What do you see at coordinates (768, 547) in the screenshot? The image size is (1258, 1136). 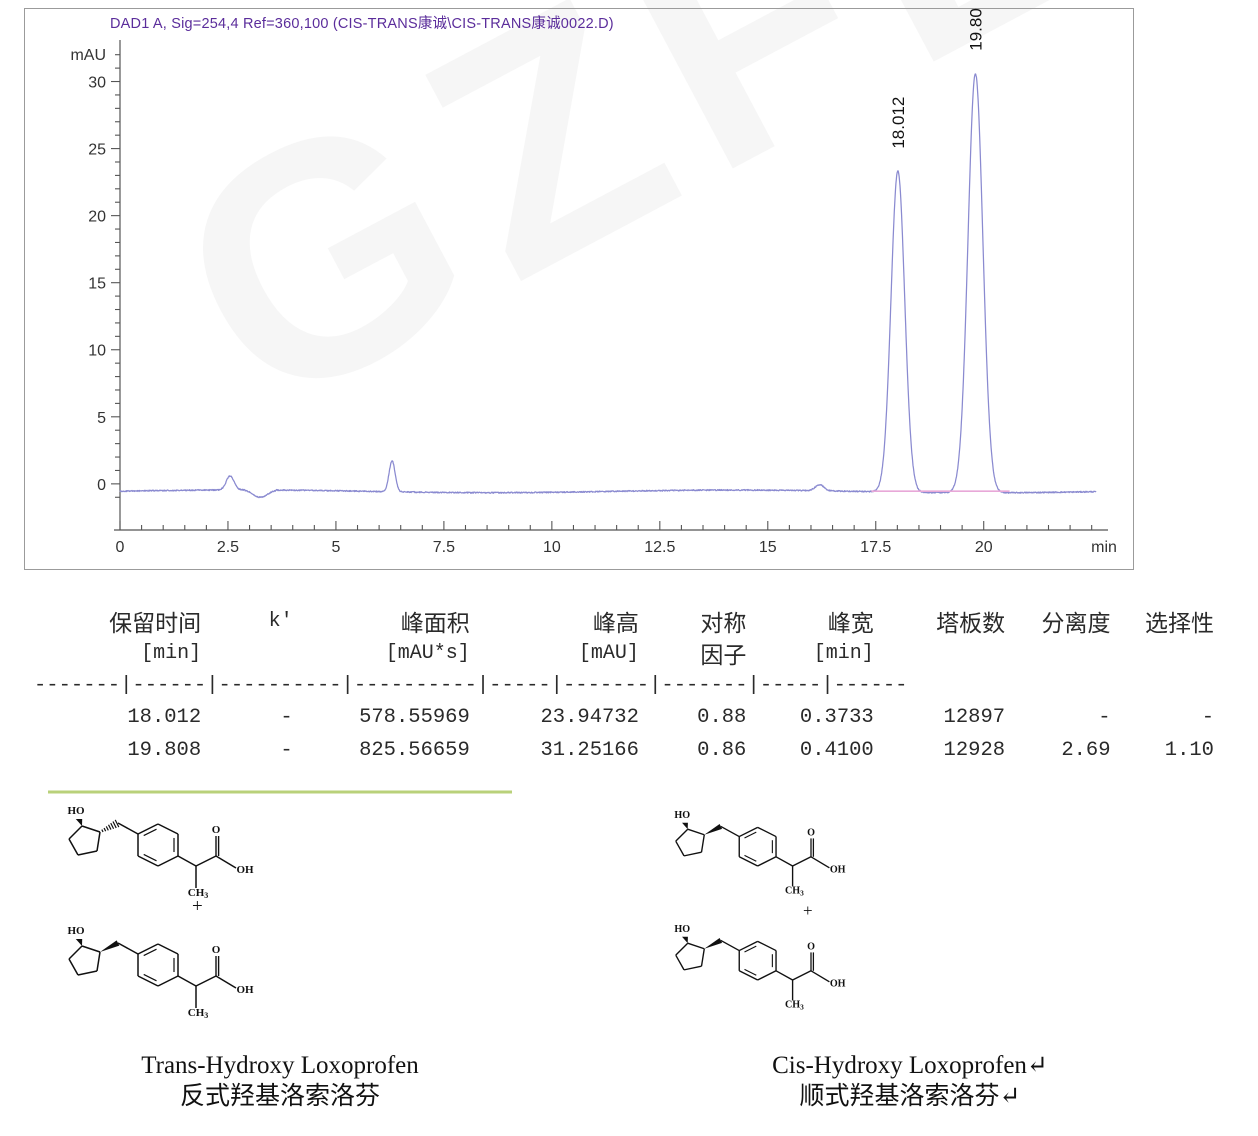 I see `x-tick-label: 15` at bounding box center [768, 547].